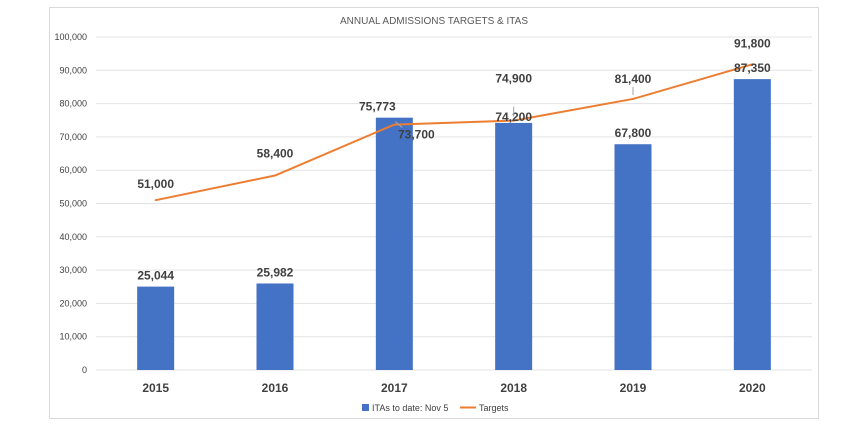 This screenshot has width=851, height=434. What do you see at coordinates (752, 68) in the screenshot?
I see `bar-data-label: 87,350` at bounding box center [752, 68].